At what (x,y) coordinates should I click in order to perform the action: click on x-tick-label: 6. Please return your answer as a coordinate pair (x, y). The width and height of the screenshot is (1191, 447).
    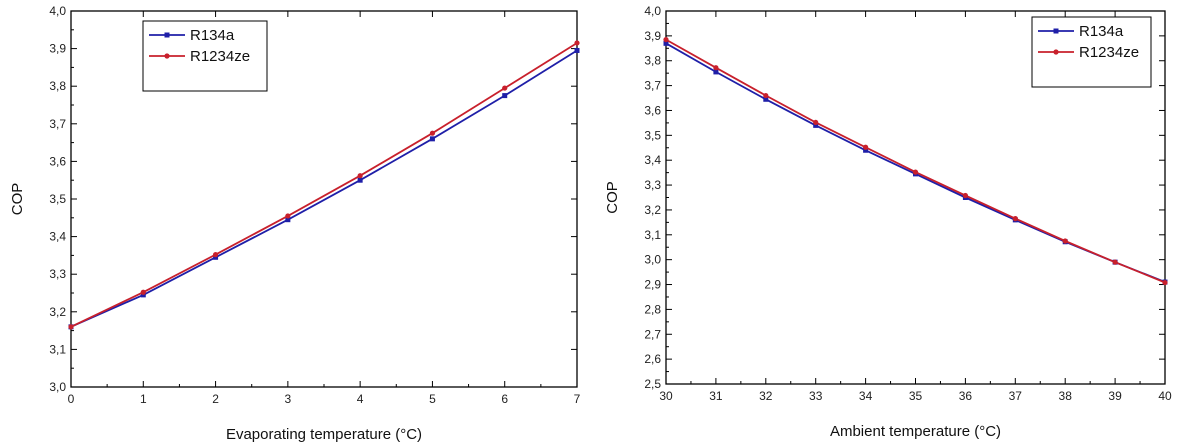
    Looking at the image, I should click on (504, 399).